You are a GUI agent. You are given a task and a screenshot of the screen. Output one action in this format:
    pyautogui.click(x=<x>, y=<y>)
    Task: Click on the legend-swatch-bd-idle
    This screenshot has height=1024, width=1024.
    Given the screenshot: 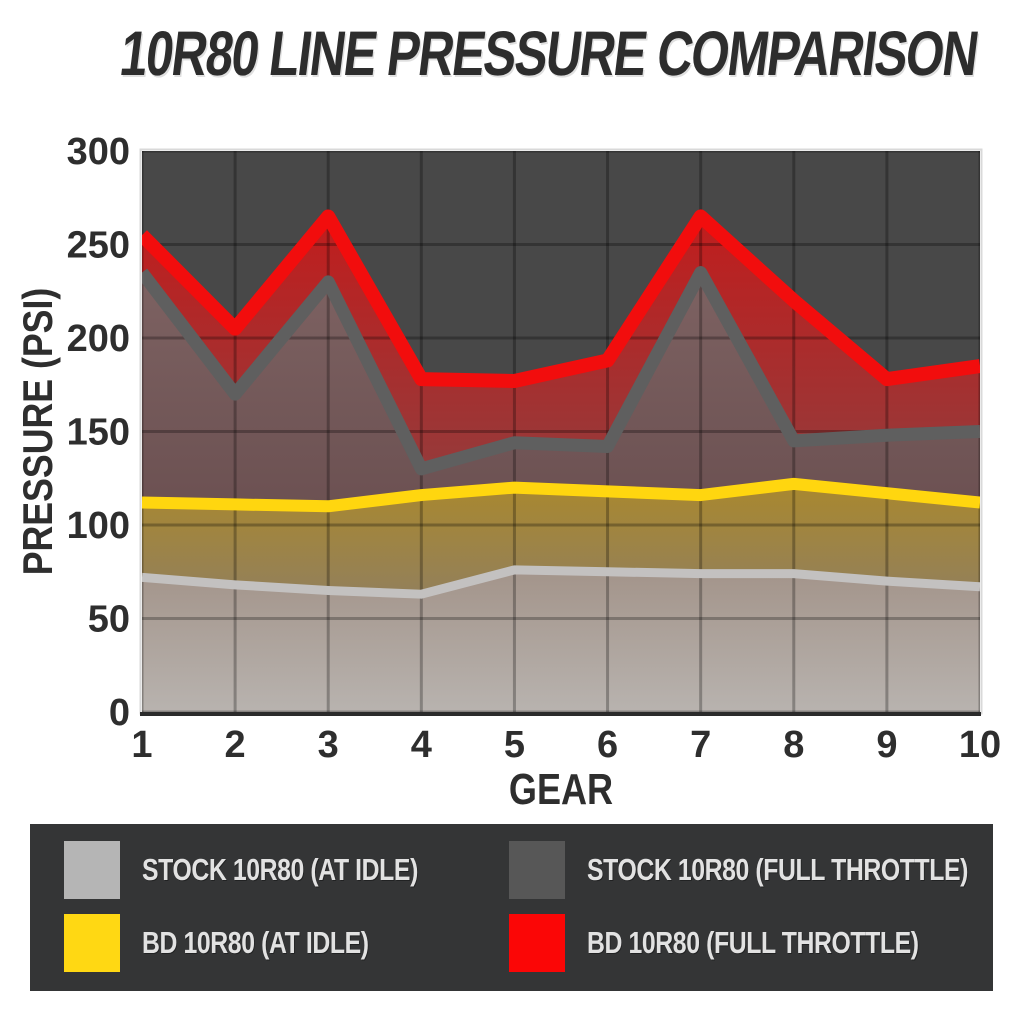 What is the action you would take?
    pyautogui.click(x=92, y=942)
    